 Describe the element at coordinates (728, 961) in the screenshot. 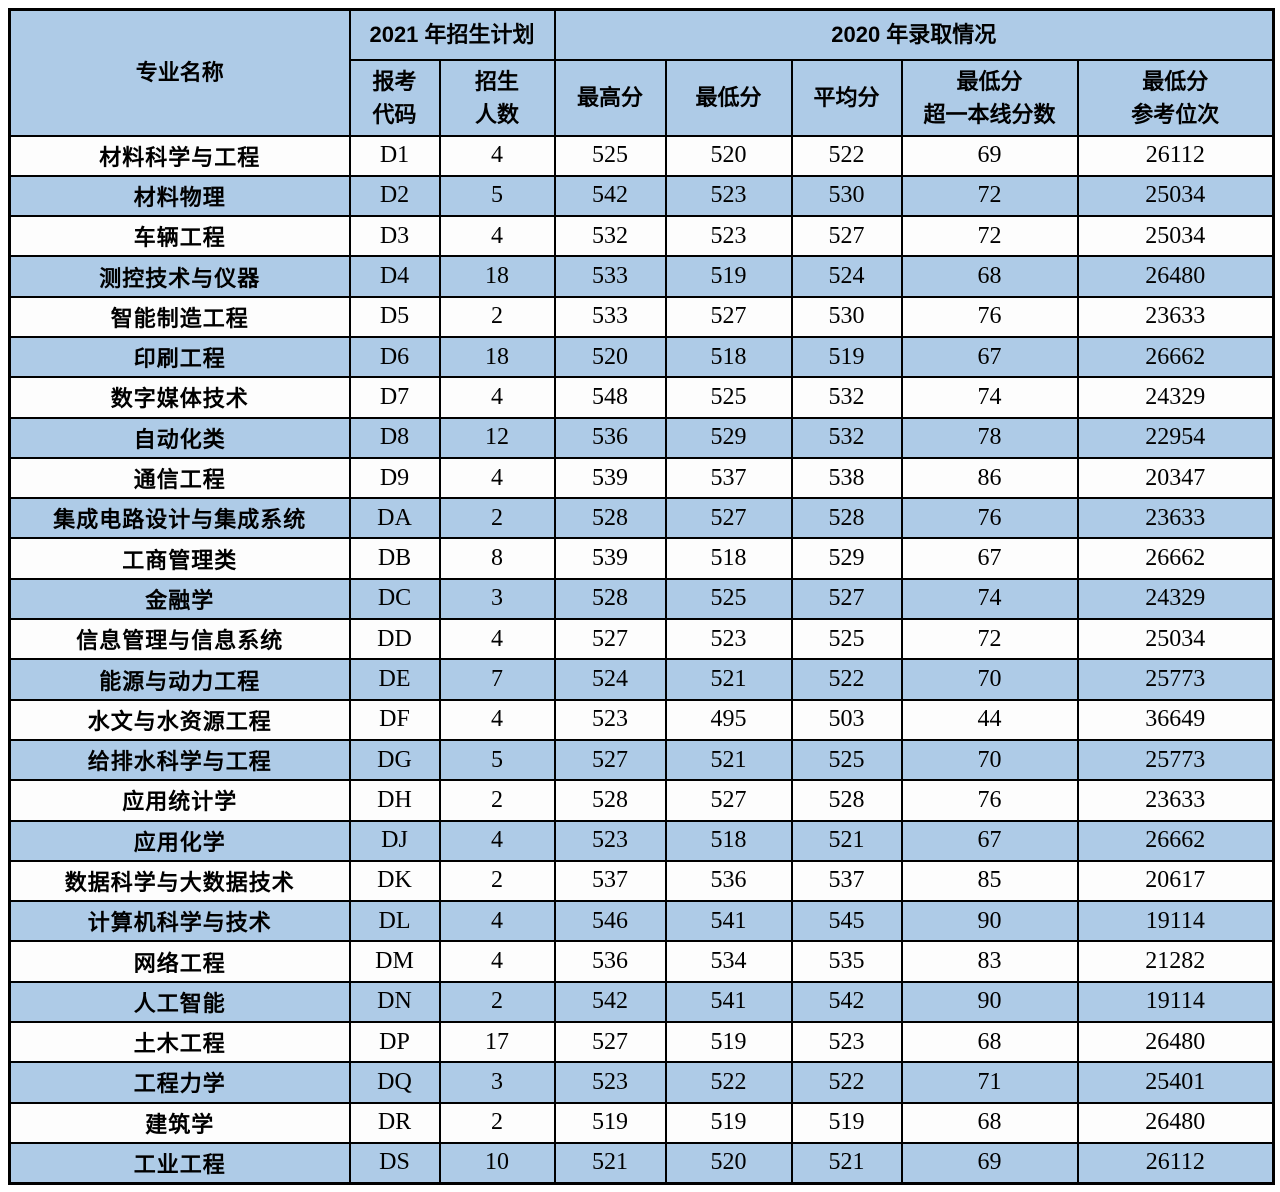

I see `min-score-cell: 534` at that location.